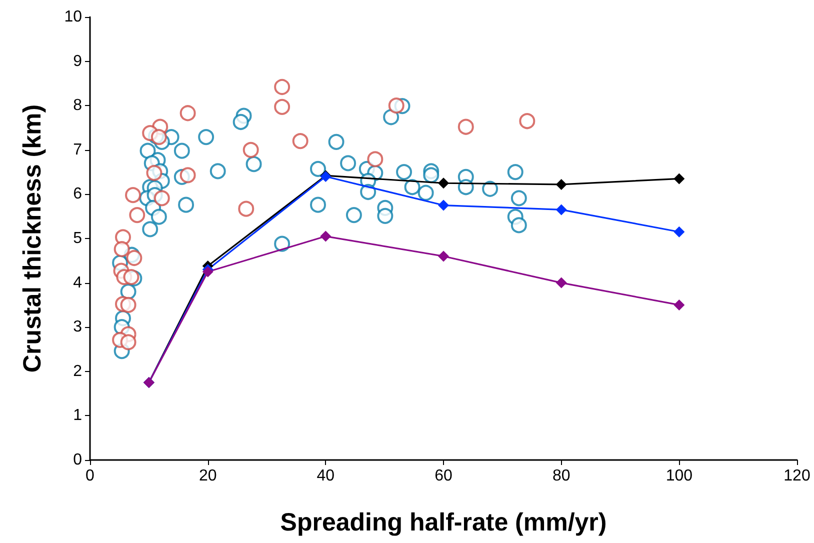 This screenshot has height=543, width=814. What do you see at coordinates (443, 522) in the screenshot?
I see `x-axis-title: Spreading half-rate (mm/yr)` at bounding box center [443, 522].